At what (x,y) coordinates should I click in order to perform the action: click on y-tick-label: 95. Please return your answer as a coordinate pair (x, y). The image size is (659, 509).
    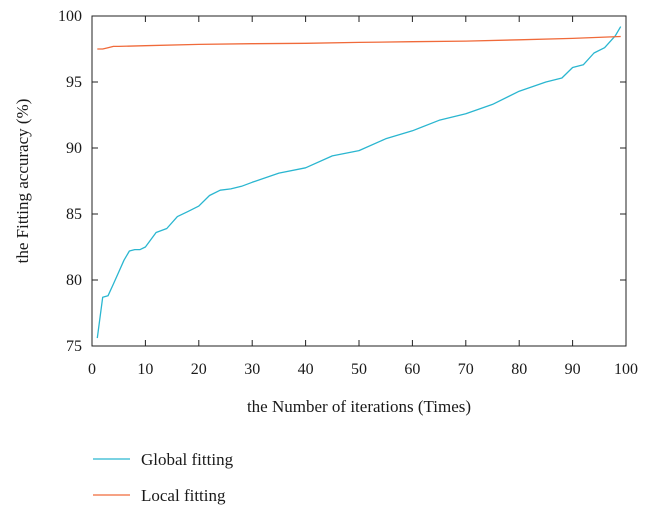
    Looking at the image, I should click on (74, 82).